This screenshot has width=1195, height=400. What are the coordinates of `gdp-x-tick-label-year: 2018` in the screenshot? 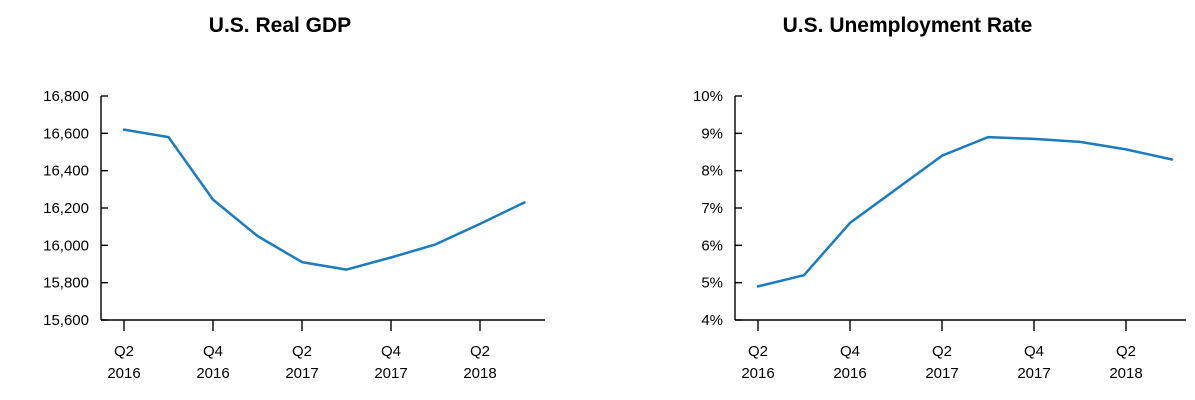 It's located at (479, 373).